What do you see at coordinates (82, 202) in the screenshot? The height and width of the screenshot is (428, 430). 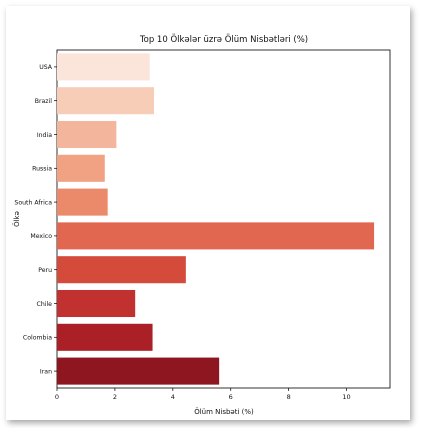 I see `bar-south-africa` at bounding box center [82, 202].